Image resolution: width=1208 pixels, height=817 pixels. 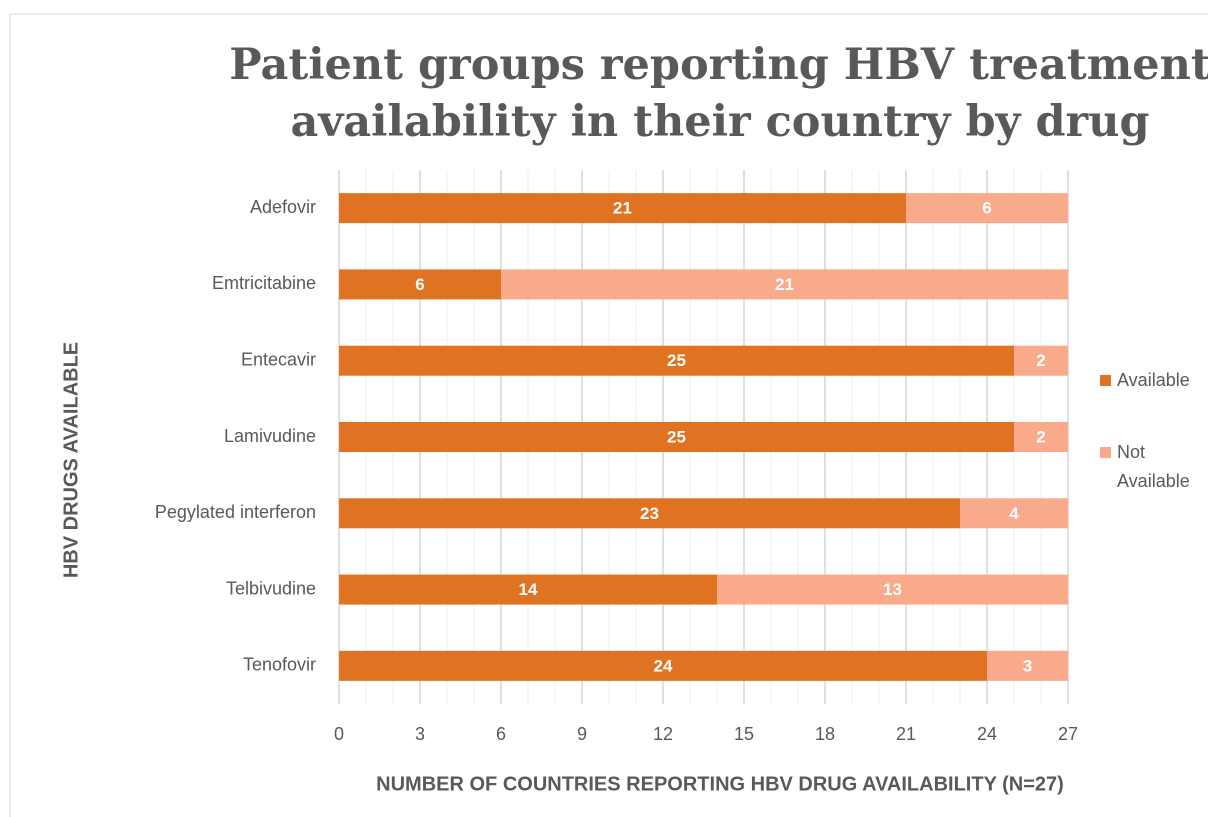 I want to click on y-tick-label: Tenofovir, so click(x=279, y=665).